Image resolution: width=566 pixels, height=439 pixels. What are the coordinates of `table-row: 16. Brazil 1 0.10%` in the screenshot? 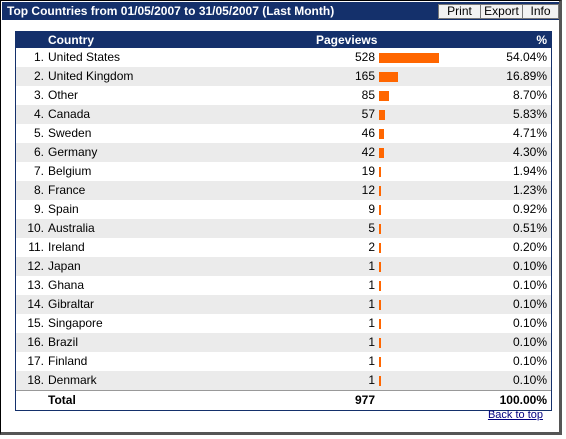 It's located at (283, 342).